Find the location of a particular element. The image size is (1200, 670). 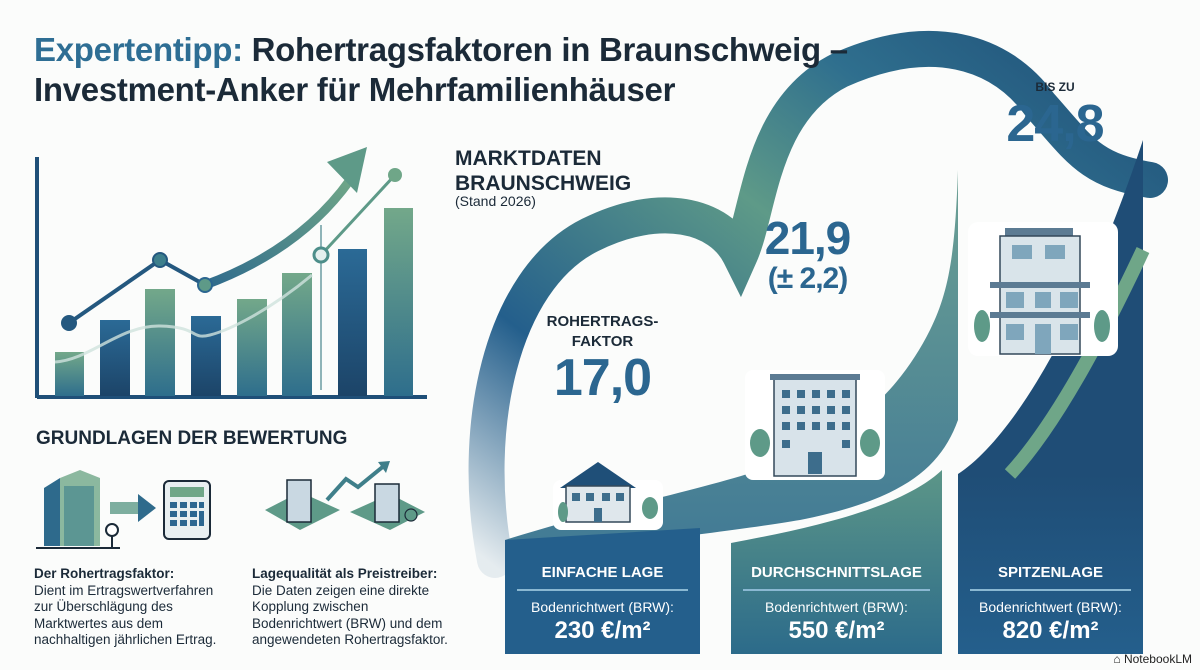

brw-value: 230 €/m² is located at coordinates (602, 630).